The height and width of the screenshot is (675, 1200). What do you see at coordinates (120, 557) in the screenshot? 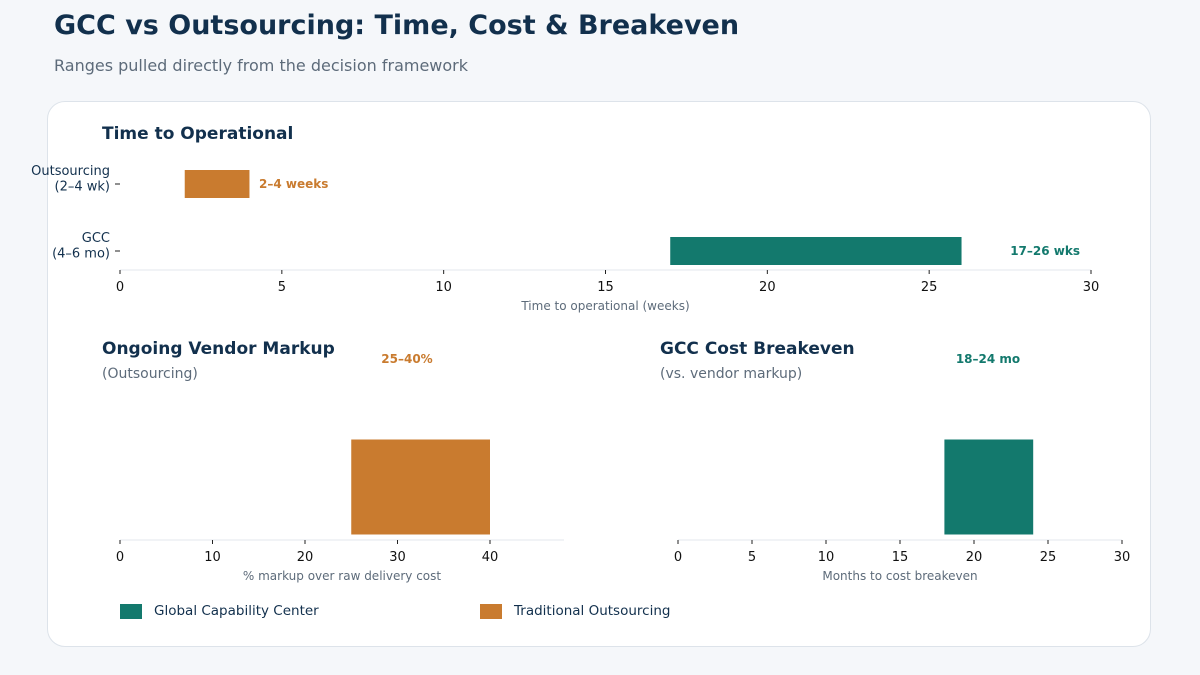
I see `markup-x-tick-label: 0` at bounding box center [120, 557].